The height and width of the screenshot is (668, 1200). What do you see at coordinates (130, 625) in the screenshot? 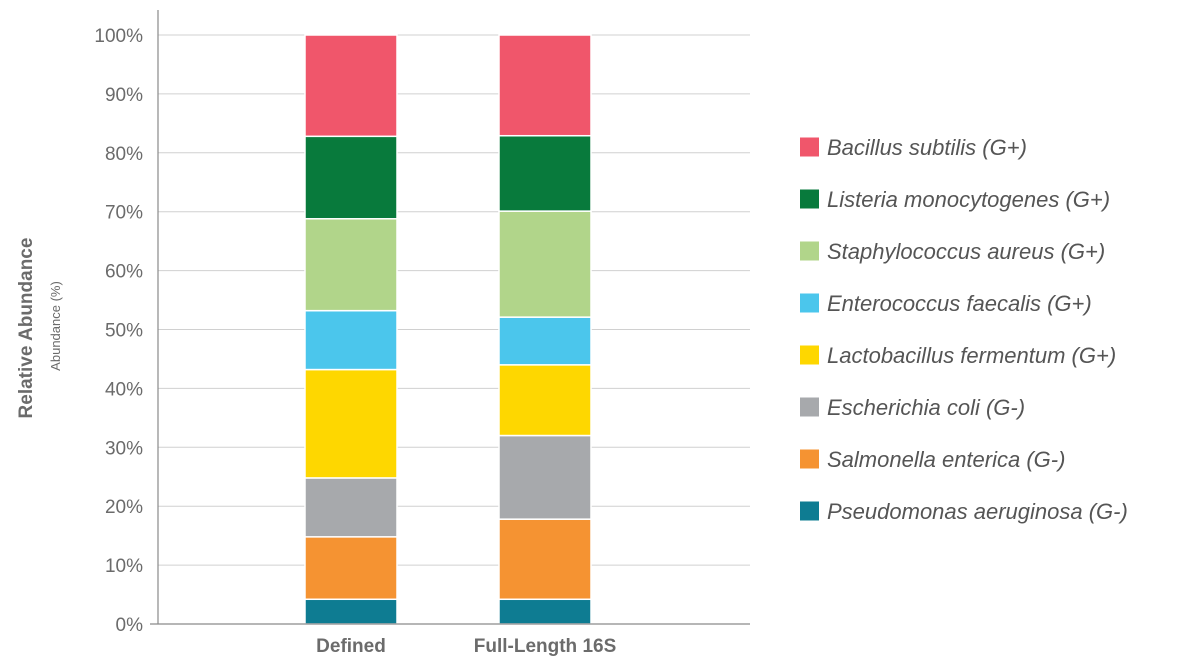
I see `y-tick-label: 0%` at bounding box center [130, 625].